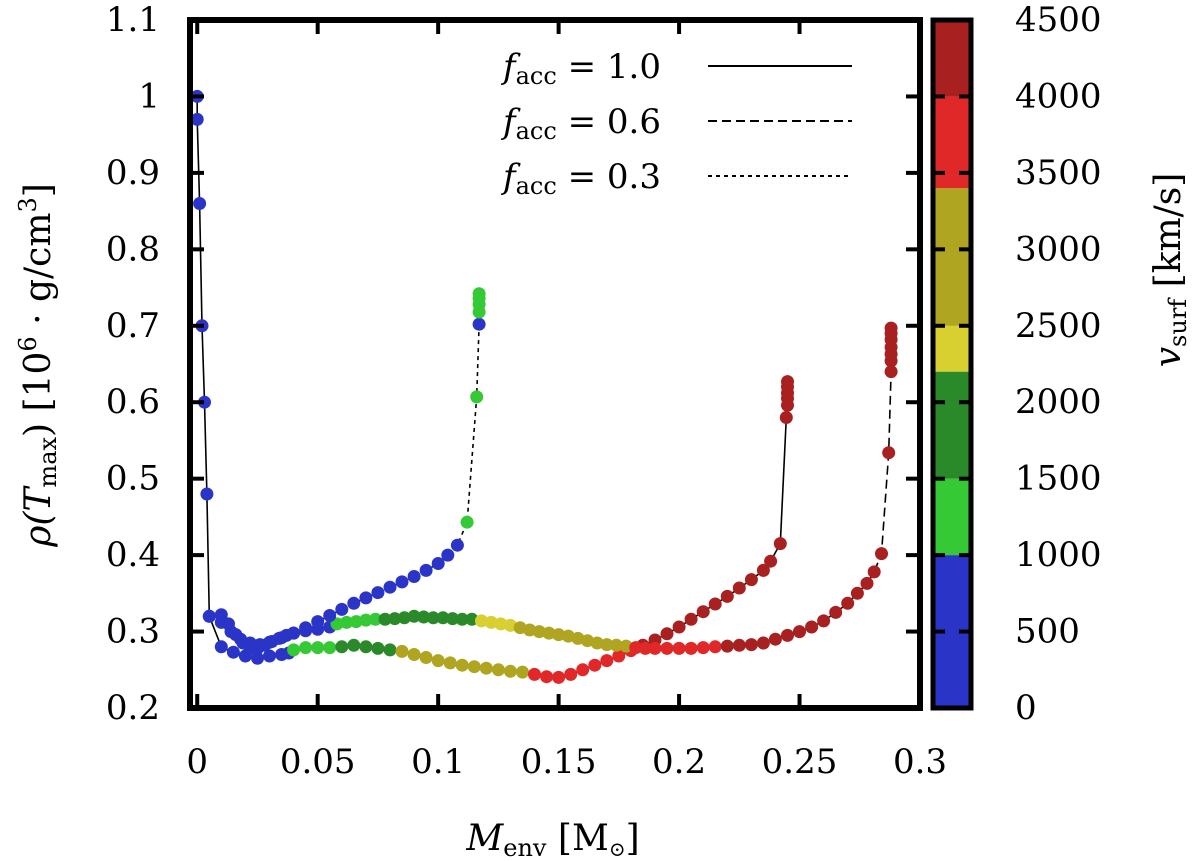  I want to click on y-tick-label: 0.8, so click(133, 249).